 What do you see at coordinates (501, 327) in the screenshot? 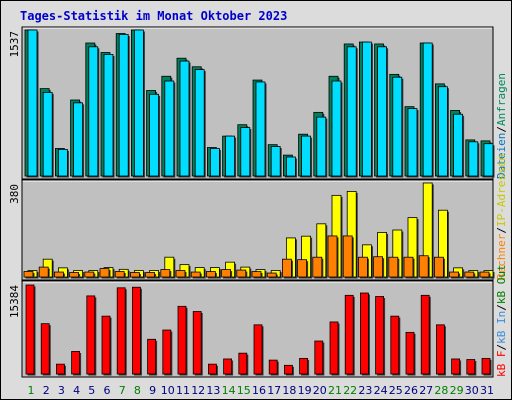
I see `legend-item: kB In` at bounding box center [501, 327].